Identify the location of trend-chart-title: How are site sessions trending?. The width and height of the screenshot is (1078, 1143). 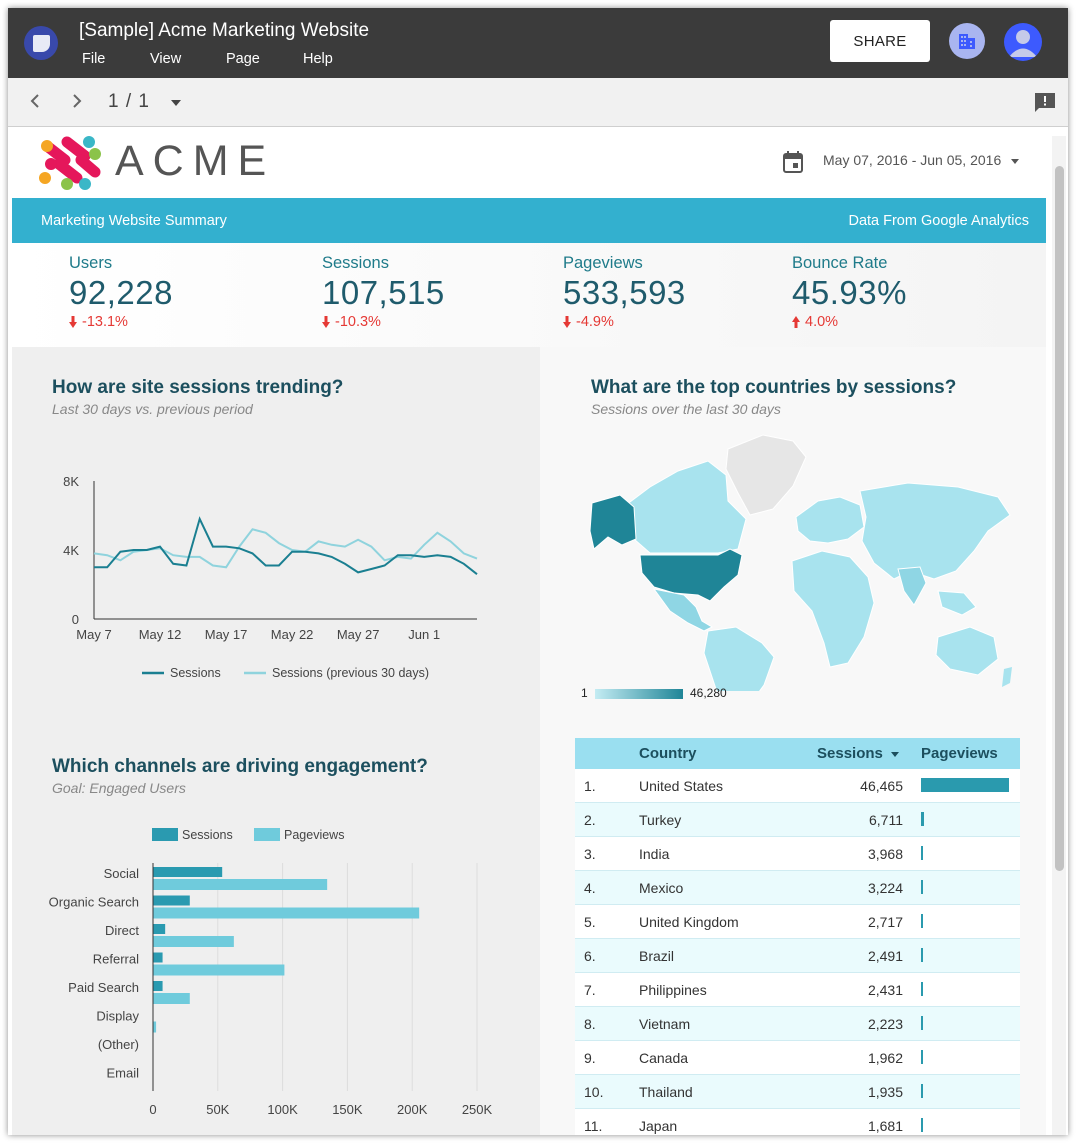
(198, 387).